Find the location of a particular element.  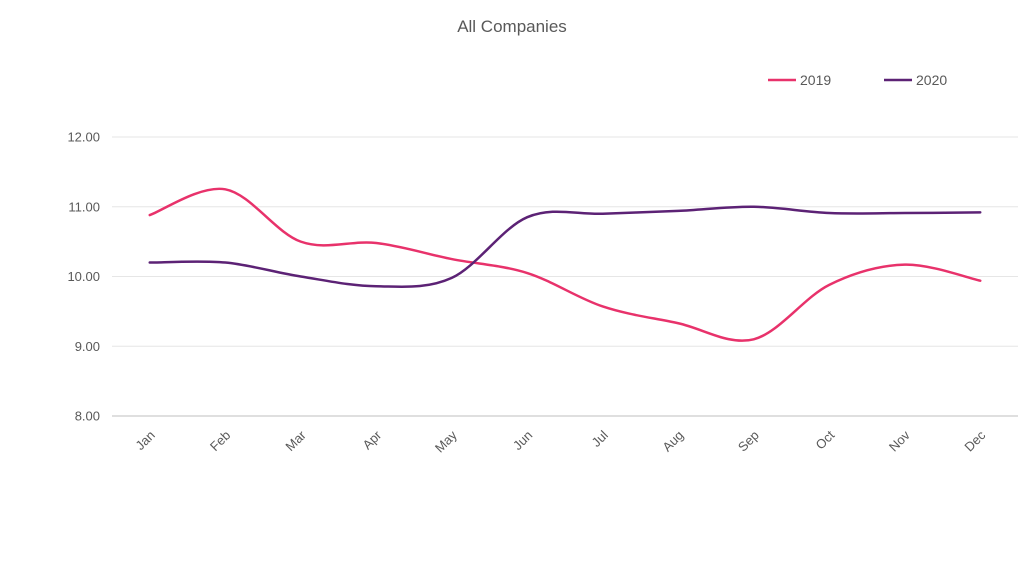

x-tick-label: May is located at coordinates (446, 441).